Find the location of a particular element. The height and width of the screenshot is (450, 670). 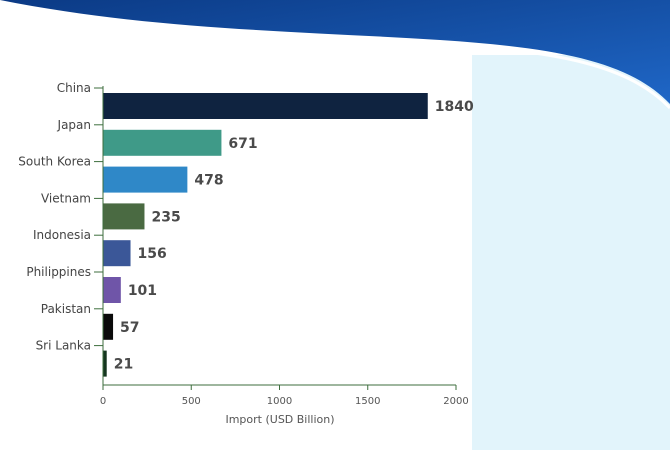

x-tick-label: 2000 is located at coordinates (455, 401).